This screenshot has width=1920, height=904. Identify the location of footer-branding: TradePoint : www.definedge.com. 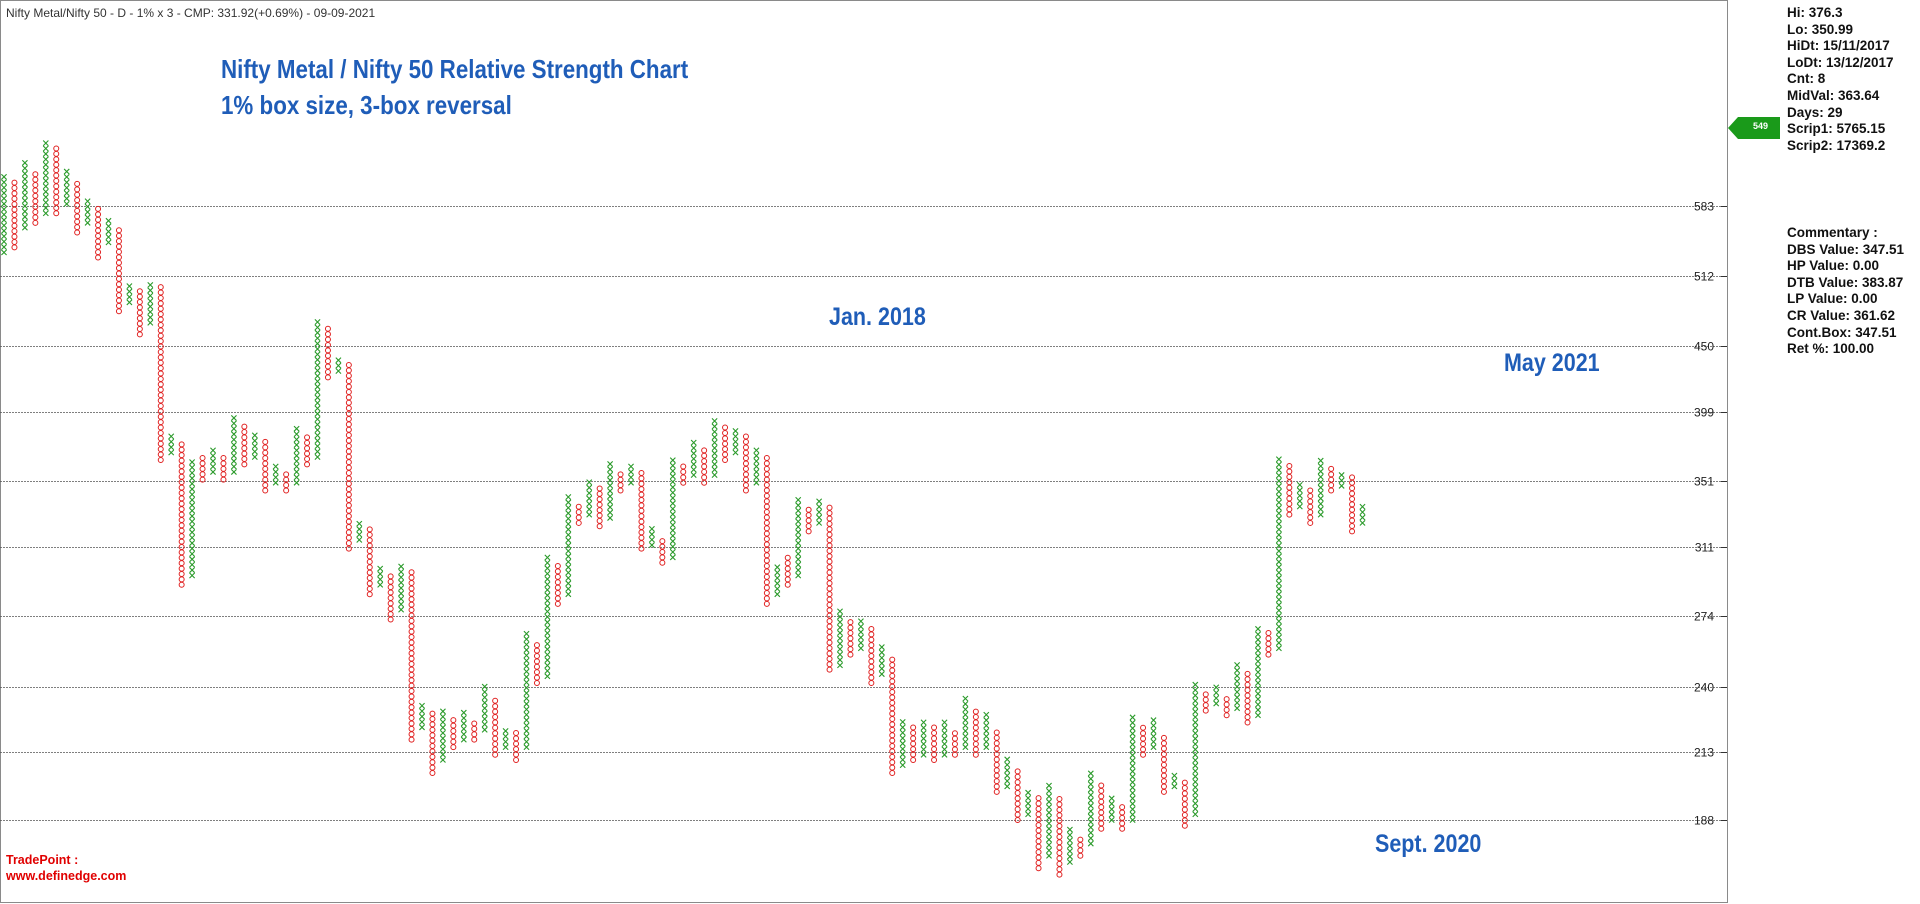
(66, 868).